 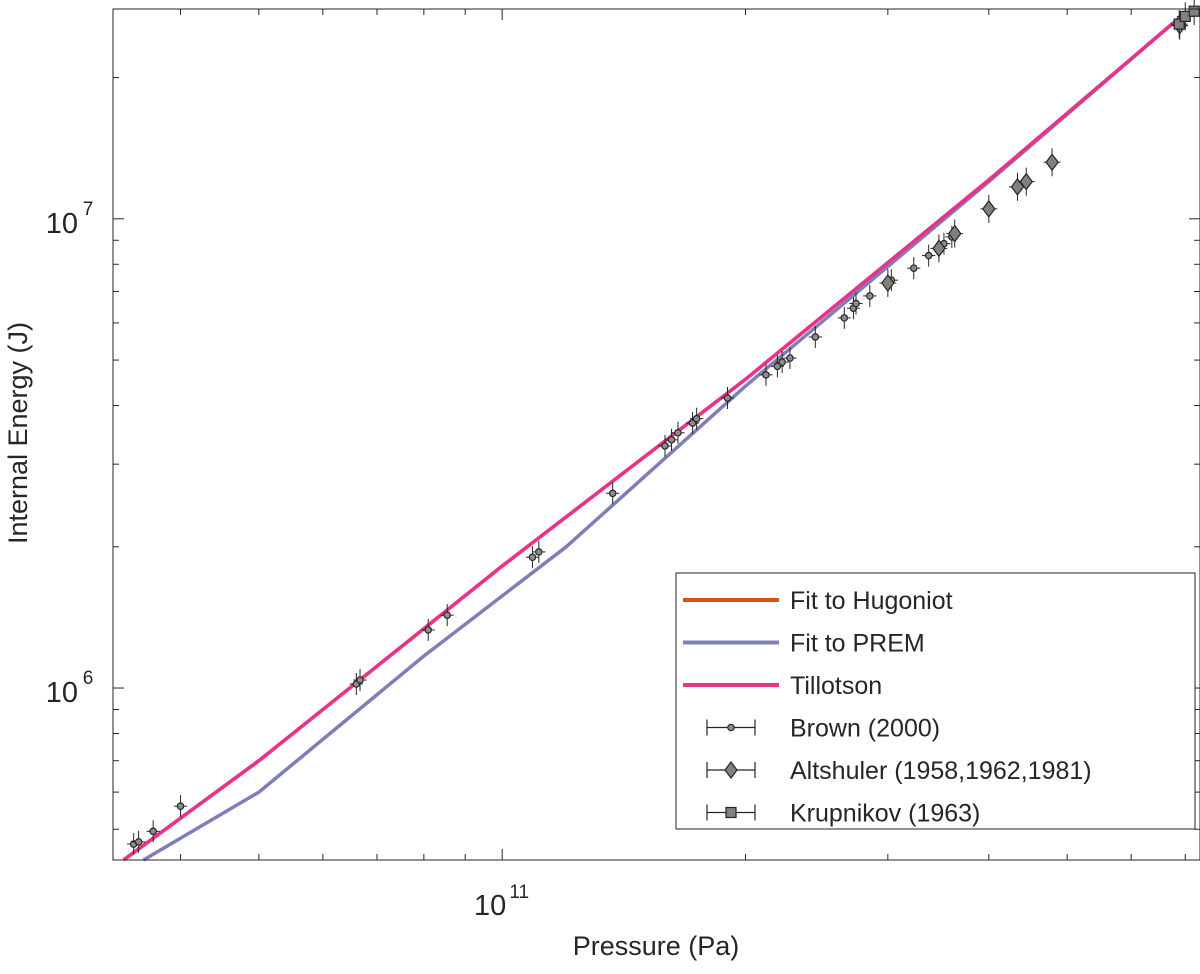 I want to click on legend-label: Fit to Hugoniot, so click(x=871, y=601).